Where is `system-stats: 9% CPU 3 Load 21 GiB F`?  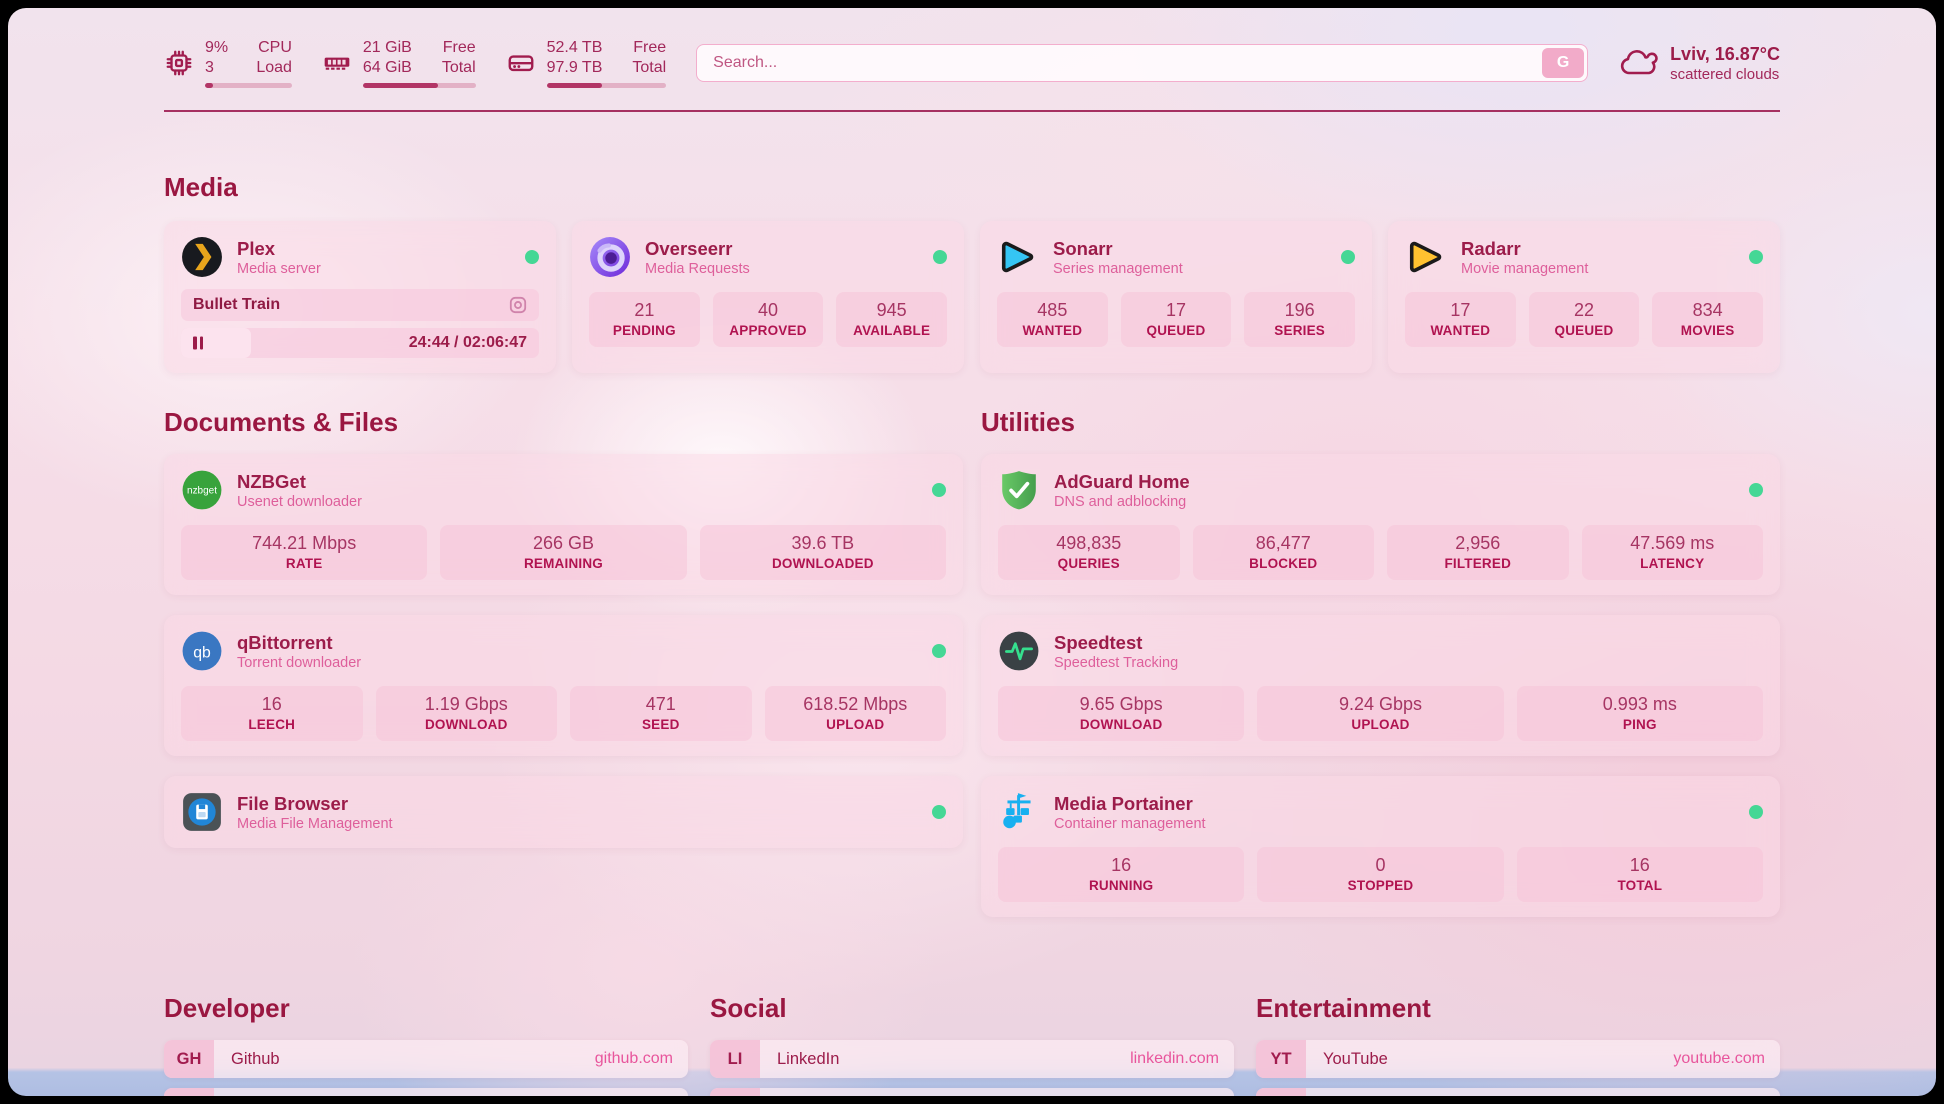
system-stats: 9% CPU 3 Load 21 GiB F is located at coordinates (415, 63).